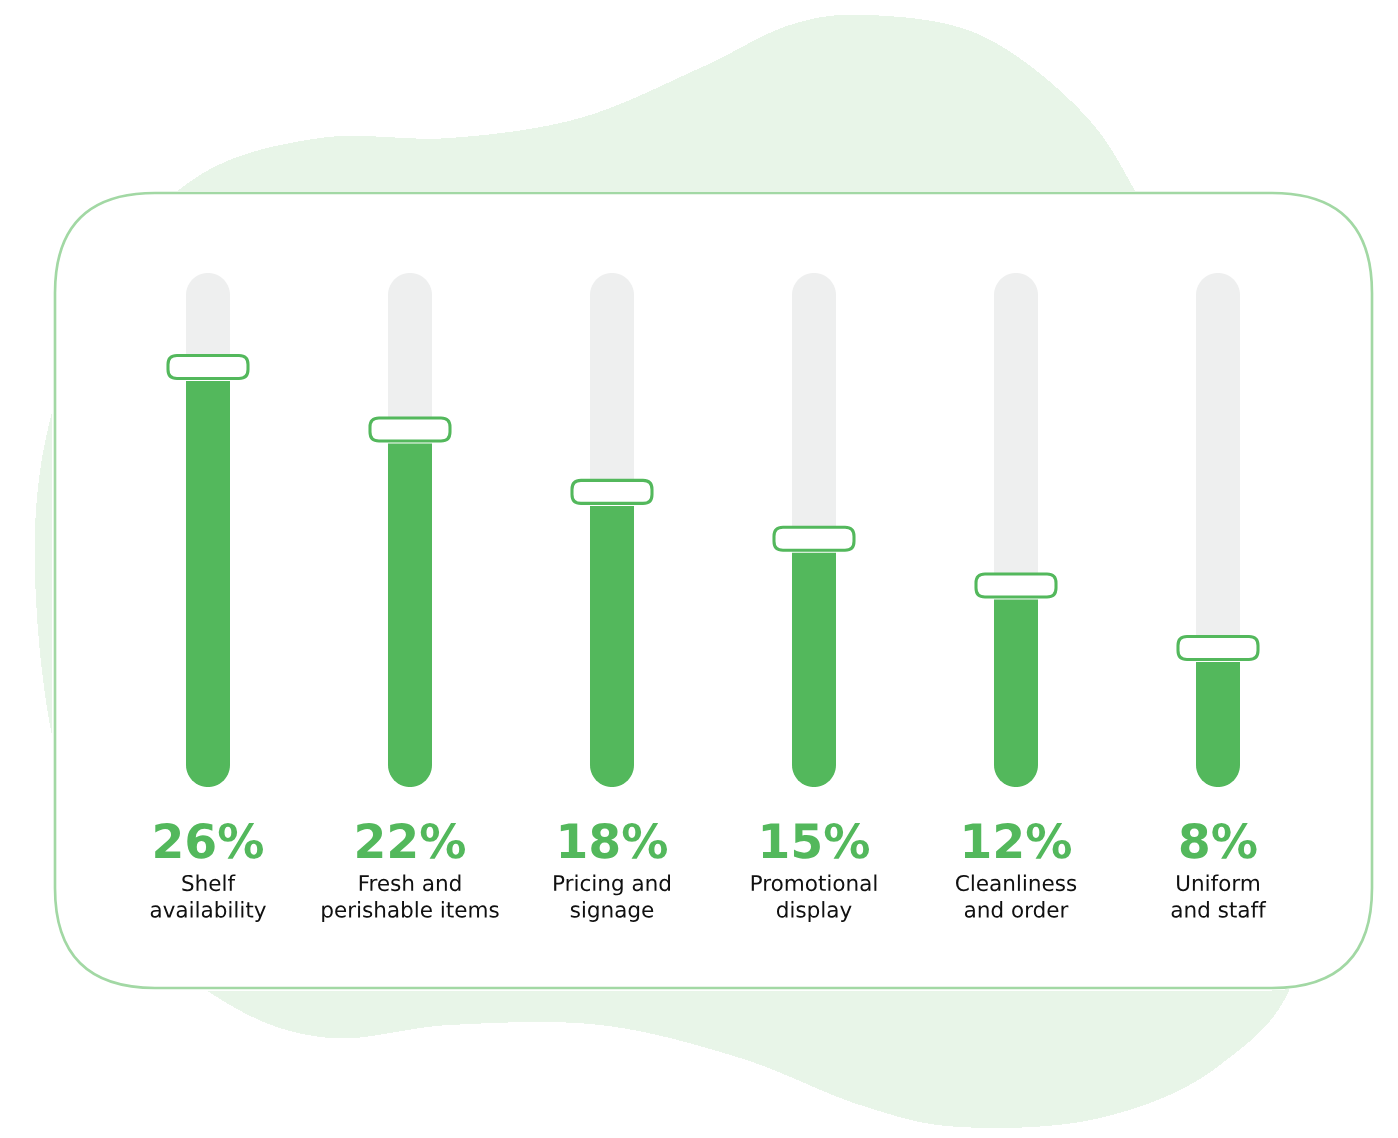 This screenshot has width=1398, height=1138. I want to click on data-label: 12%, so click(1018, 840).